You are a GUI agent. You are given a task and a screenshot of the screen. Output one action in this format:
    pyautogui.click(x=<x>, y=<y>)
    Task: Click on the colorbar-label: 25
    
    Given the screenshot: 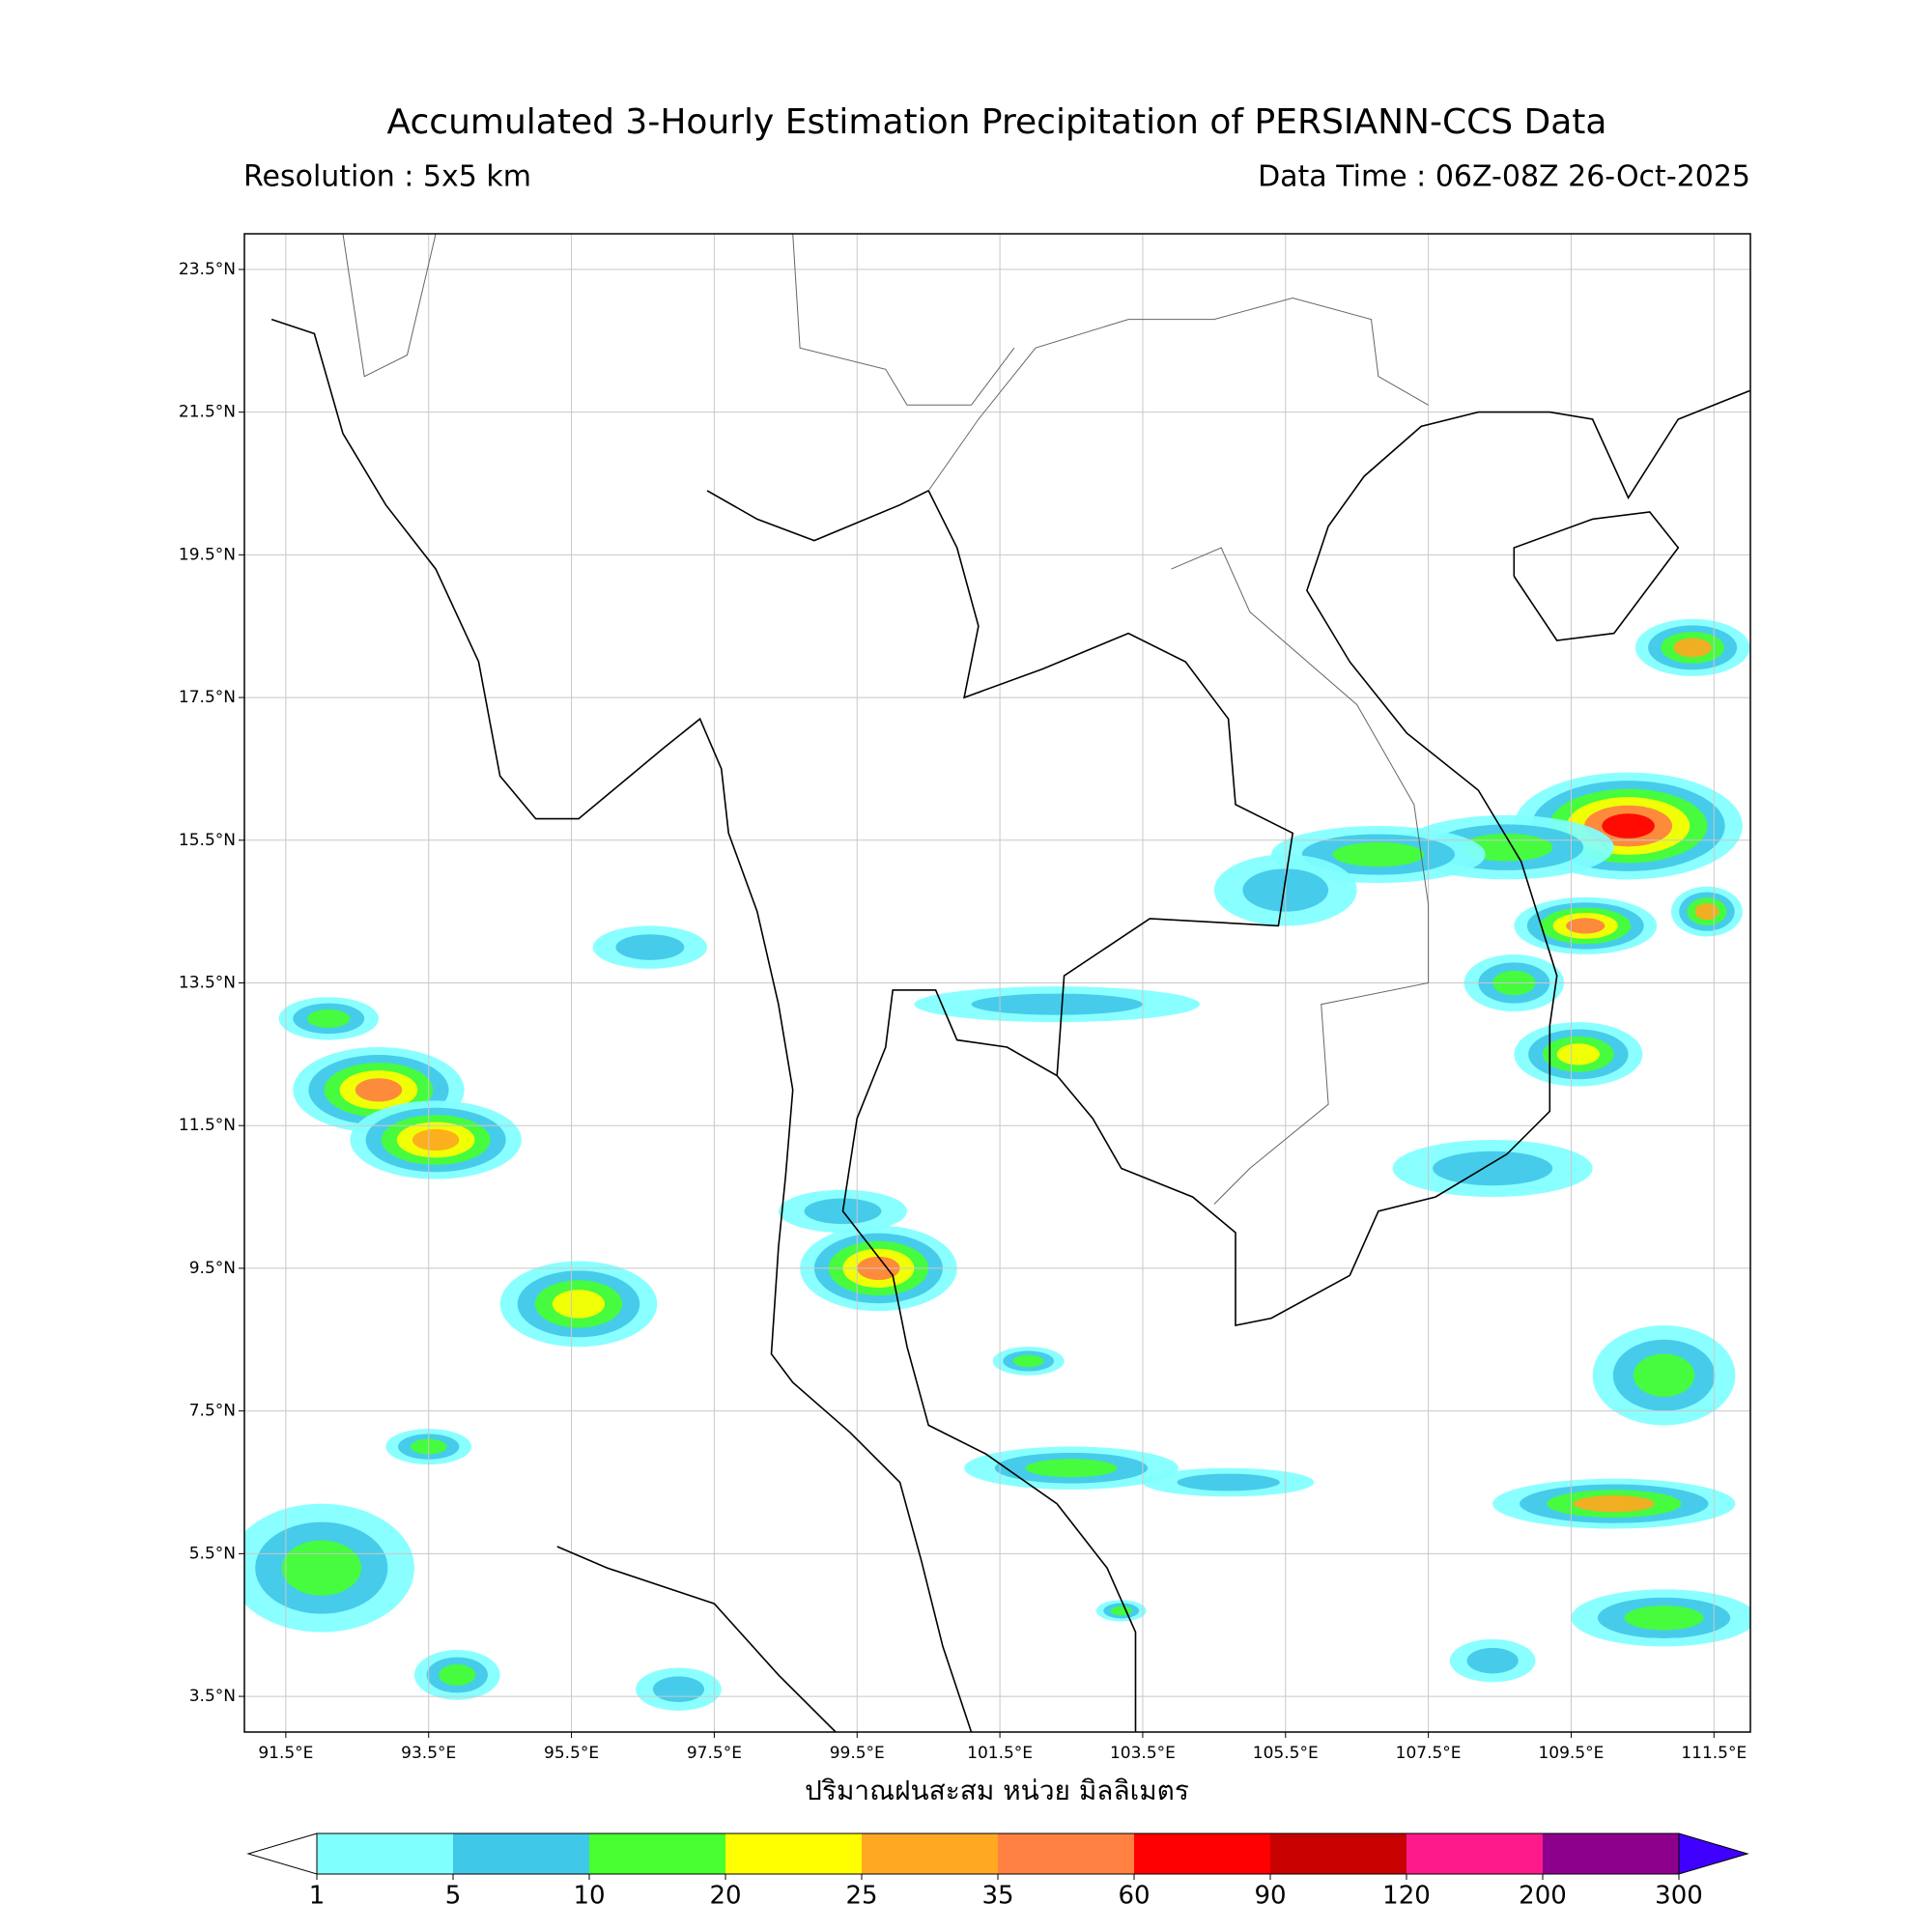 What is the action you would take?
    pyautogui.click(x=861, y=1896)
    